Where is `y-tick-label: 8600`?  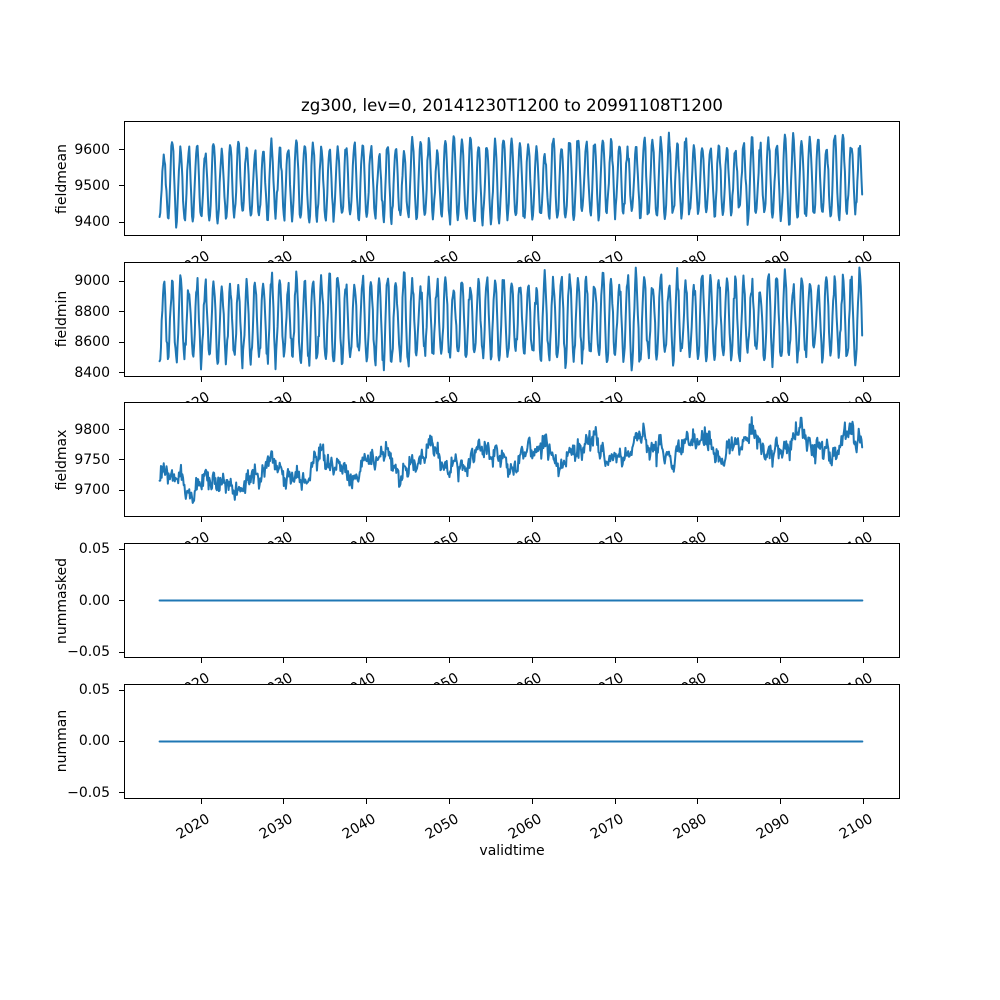 y-tick-label: 8600 is located at coordinates (92, 342).